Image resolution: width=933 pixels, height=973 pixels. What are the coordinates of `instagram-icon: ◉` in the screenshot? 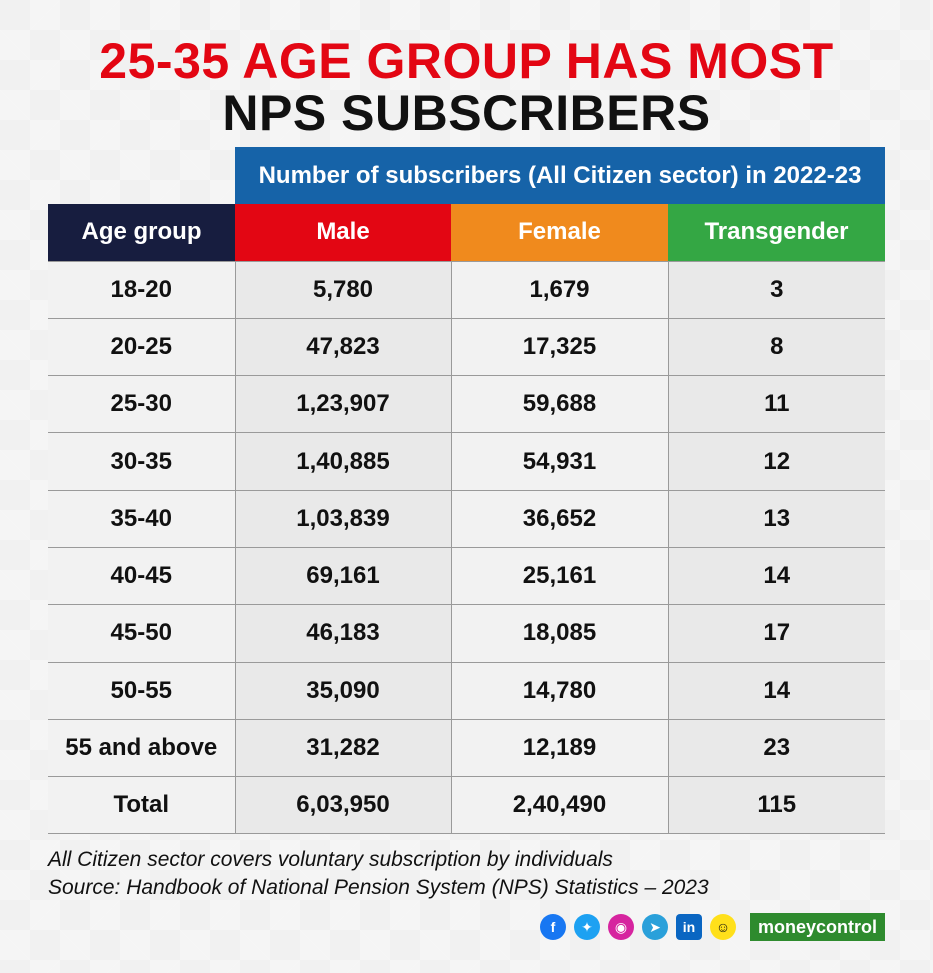 It's located at (620, 927).